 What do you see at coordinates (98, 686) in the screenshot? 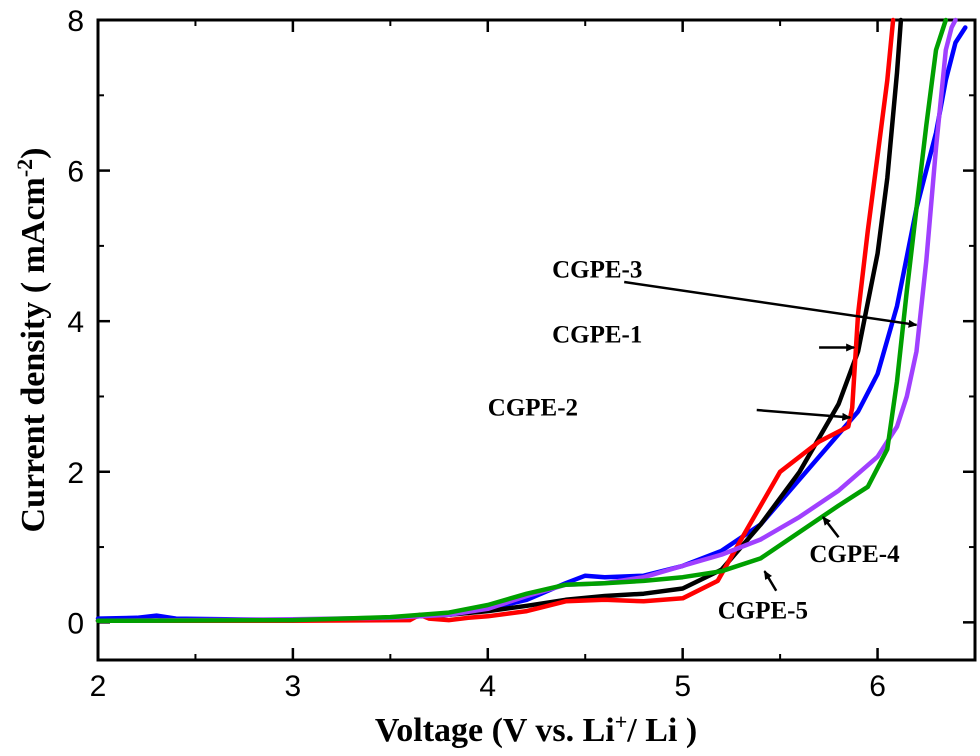
I see `x-tick-label: 2` at bounding box center [98, 686].